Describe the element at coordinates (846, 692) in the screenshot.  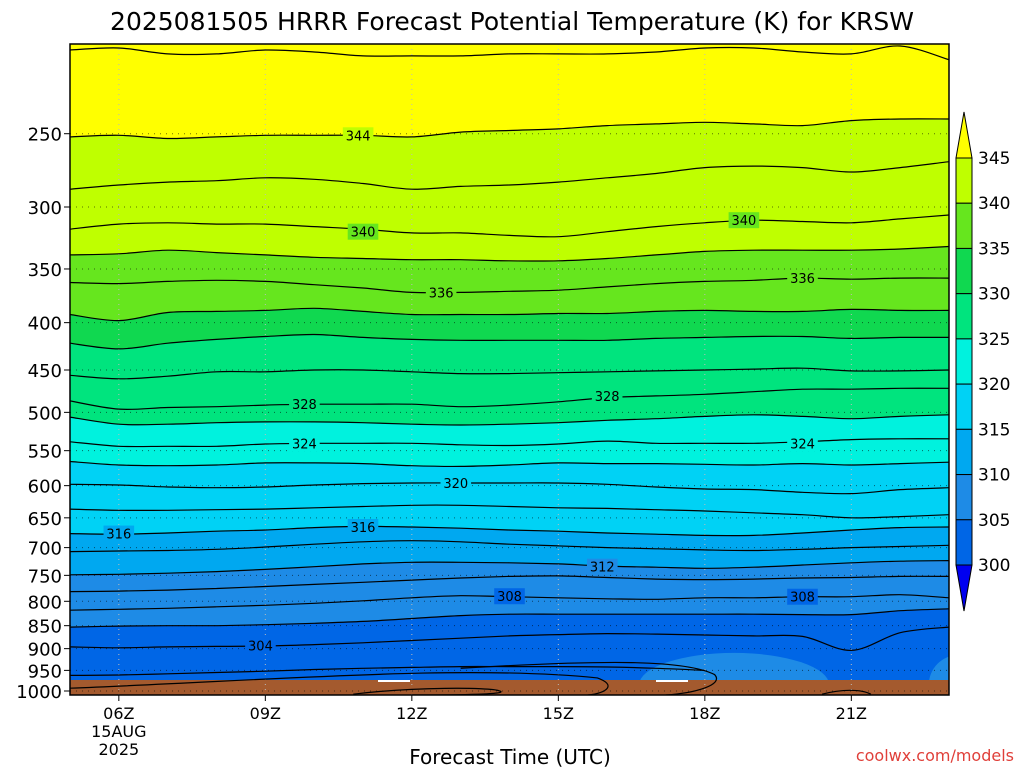
I see `contour-302-bump` at that location.